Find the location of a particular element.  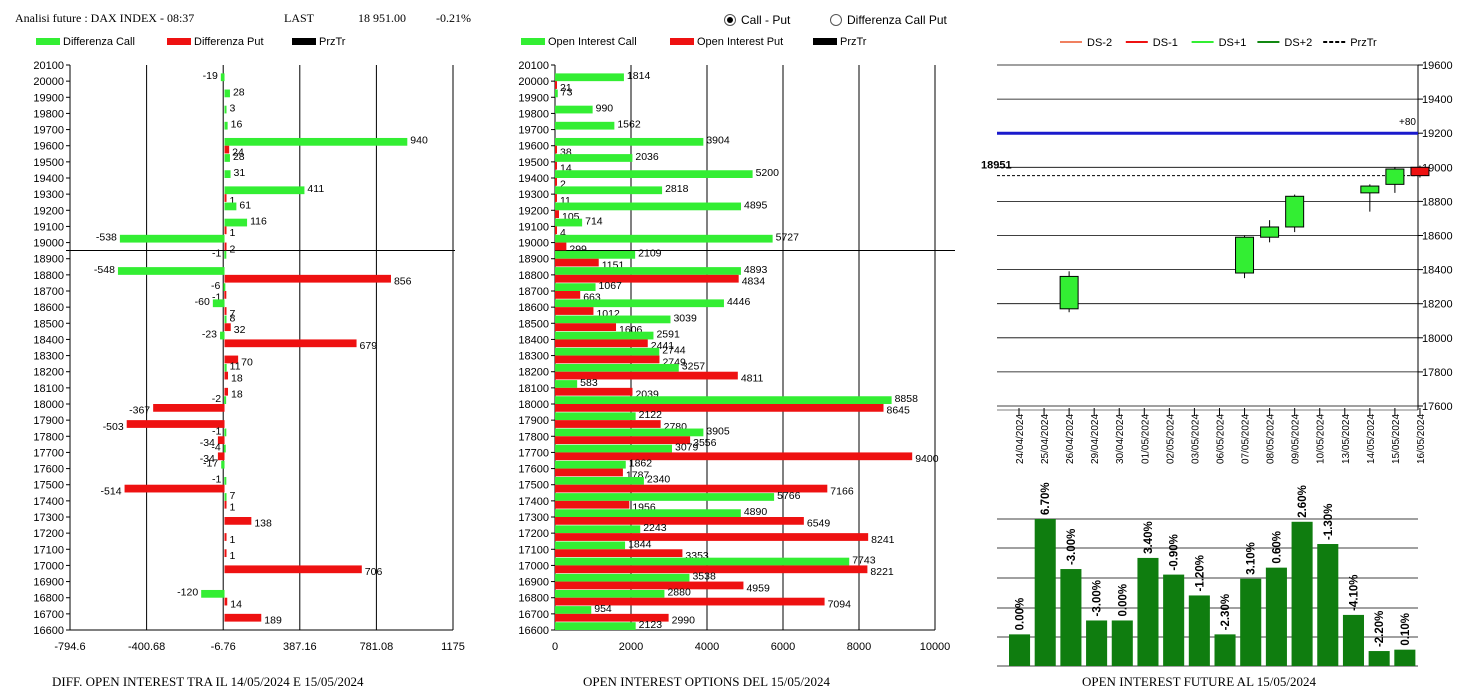

oi-call-label: 2880 is located at coordinates (679, 593).